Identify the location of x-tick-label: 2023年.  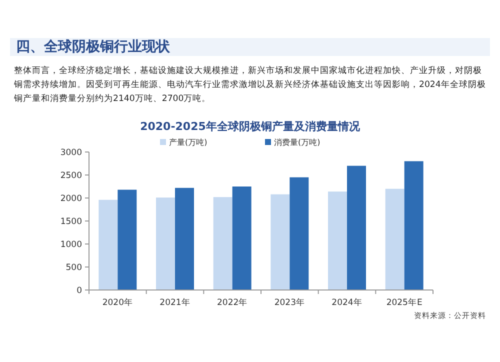
(289, 302).